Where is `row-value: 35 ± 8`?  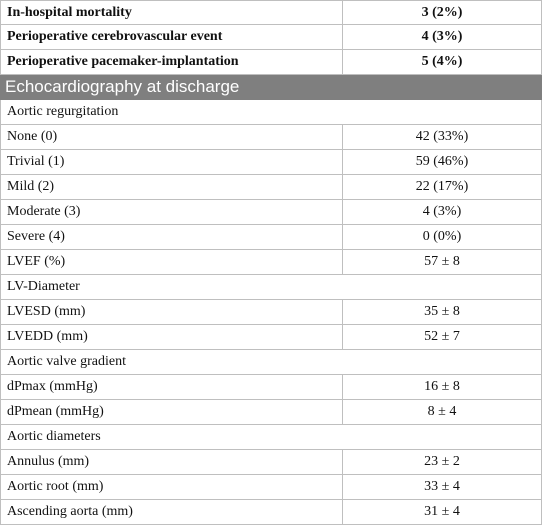
row-value: 35 ± 8 is located at coordinates (442, 312).